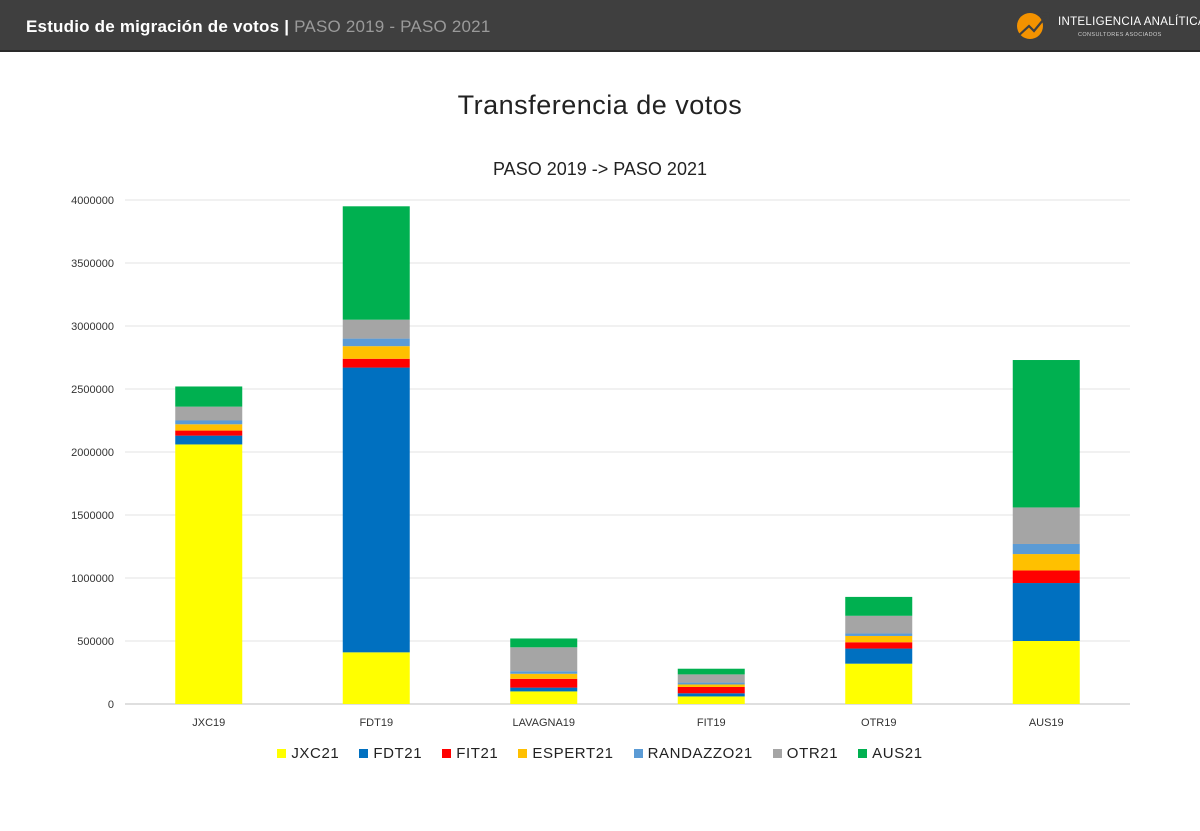  I want to click on bar-segment-otr21-aus19, so click(1046, 525).